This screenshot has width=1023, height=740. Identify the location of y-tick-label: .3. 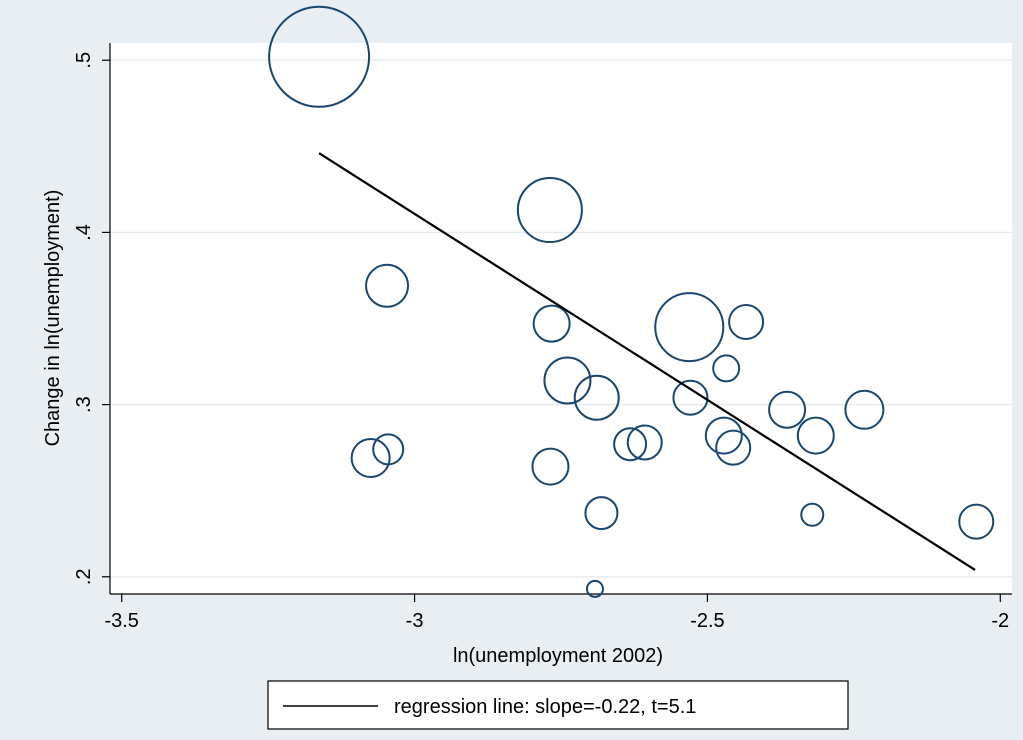
(84, 404).